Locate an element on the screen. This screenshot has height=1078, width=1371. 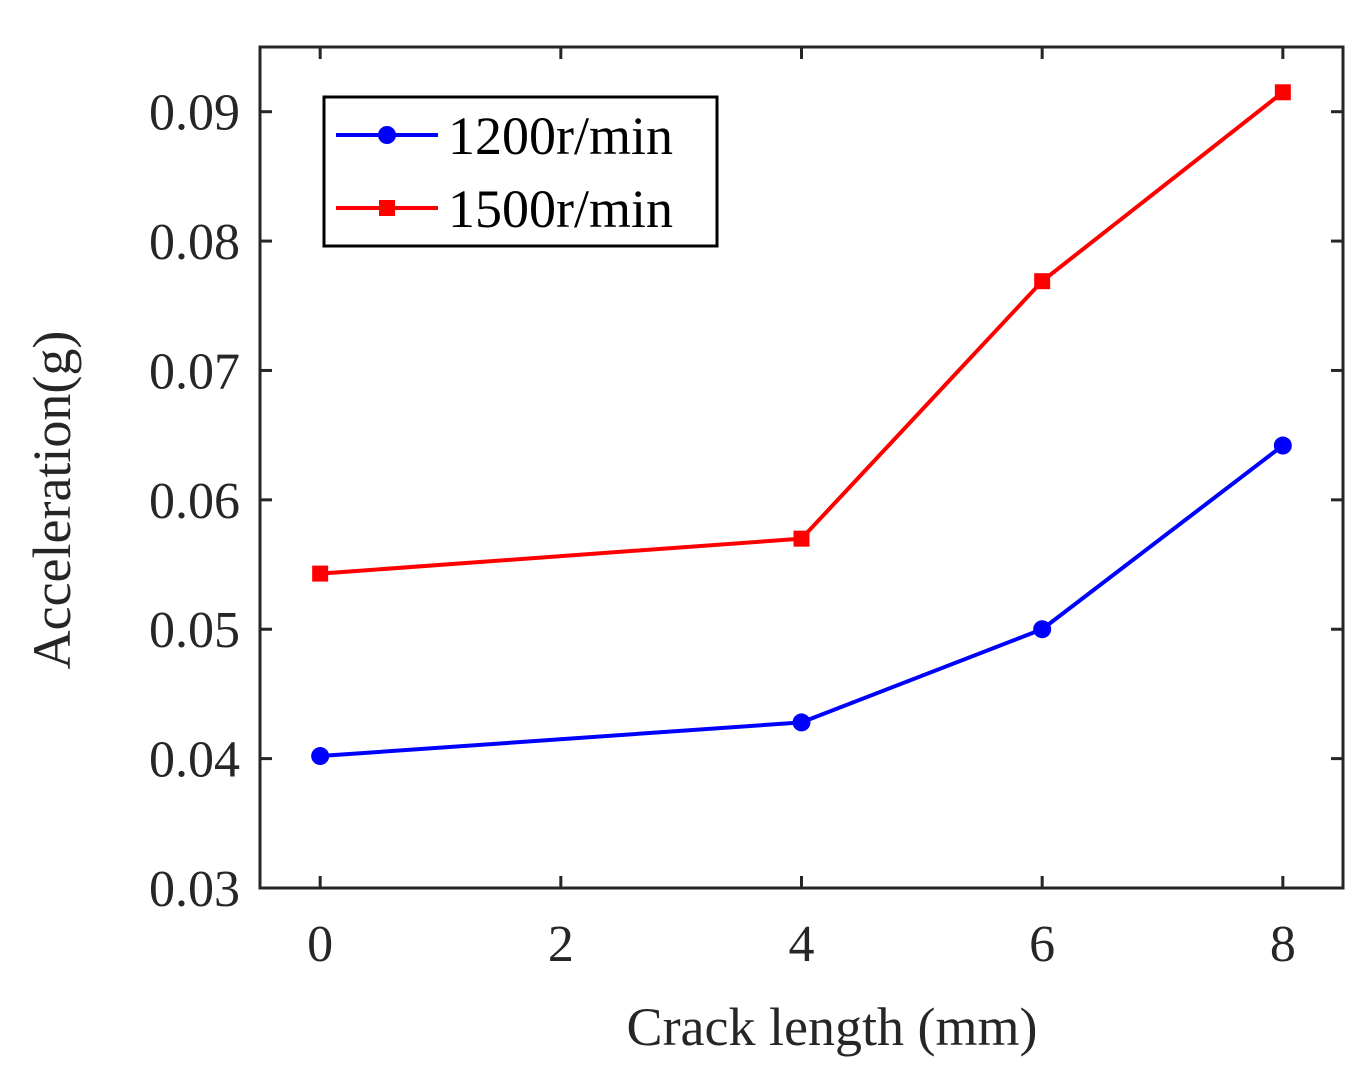
y-tick-label: 0.06 is located at coordinates (194, 501).